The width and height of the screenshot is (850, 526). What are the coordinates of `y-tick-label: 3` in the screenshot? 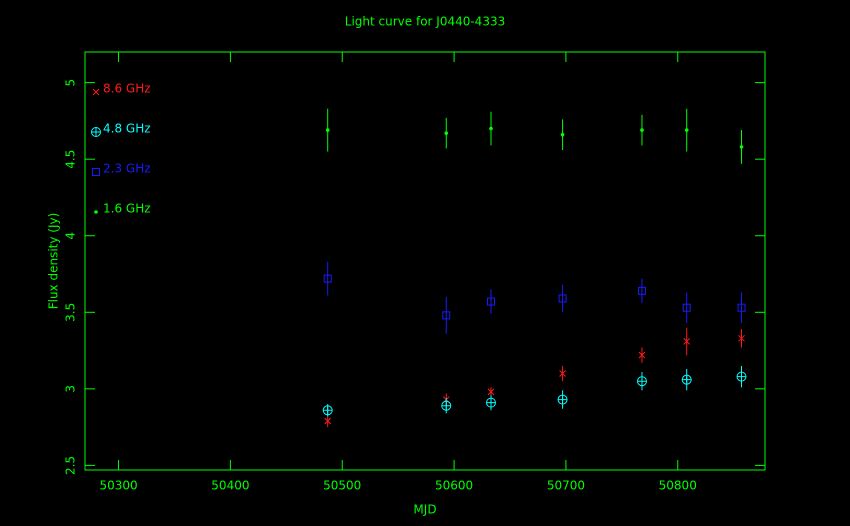 It's located at (71, 389).